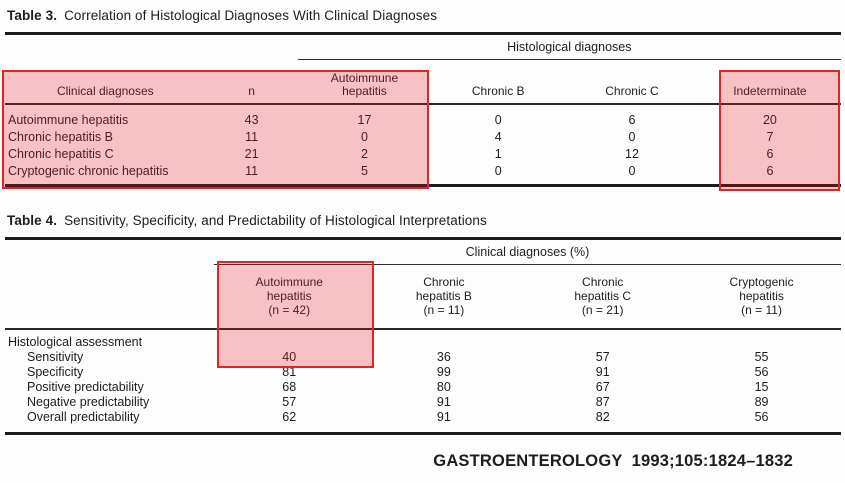  Describe the element at coordinates (769, 82) in the screenshot. I see `col-header-indeterminate: Indeterminate` at that location.